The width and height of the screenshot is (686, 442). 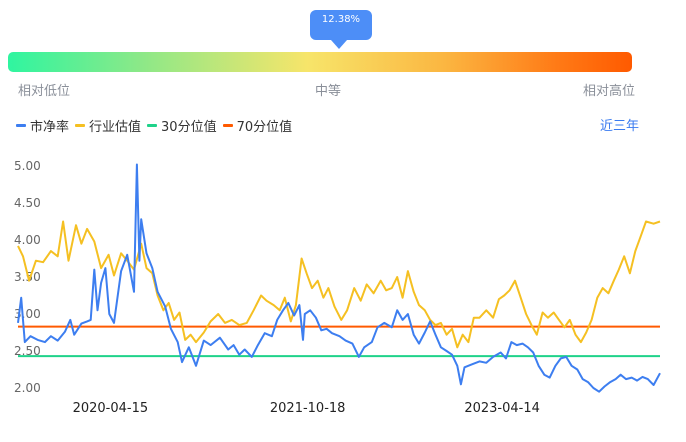 What do you see at coordinates (50, 127) in the screenshot?
I see `legend-label-pb: 市净率` at bounding box center [50, 127].